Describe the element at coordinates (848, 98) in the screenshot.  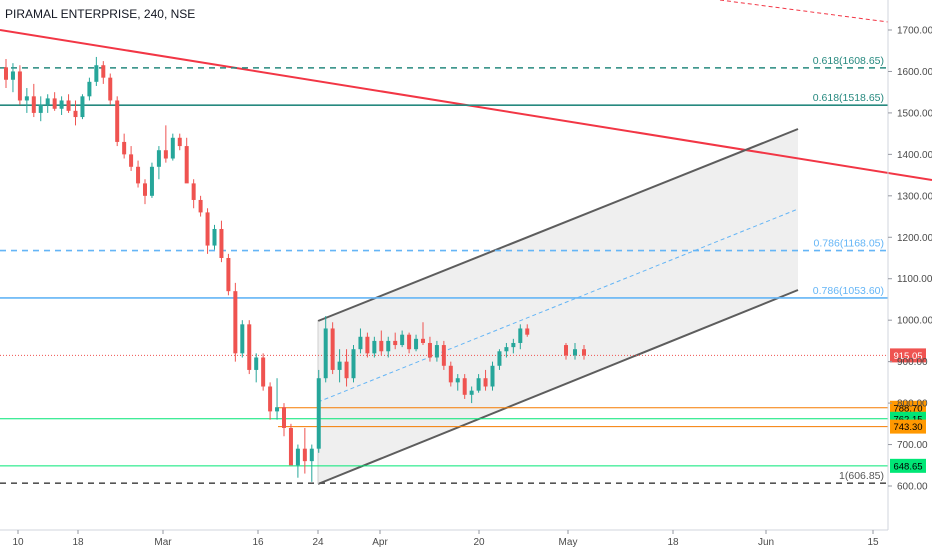
I see `fib-level-label: 0.618(1518.65)` at that location.